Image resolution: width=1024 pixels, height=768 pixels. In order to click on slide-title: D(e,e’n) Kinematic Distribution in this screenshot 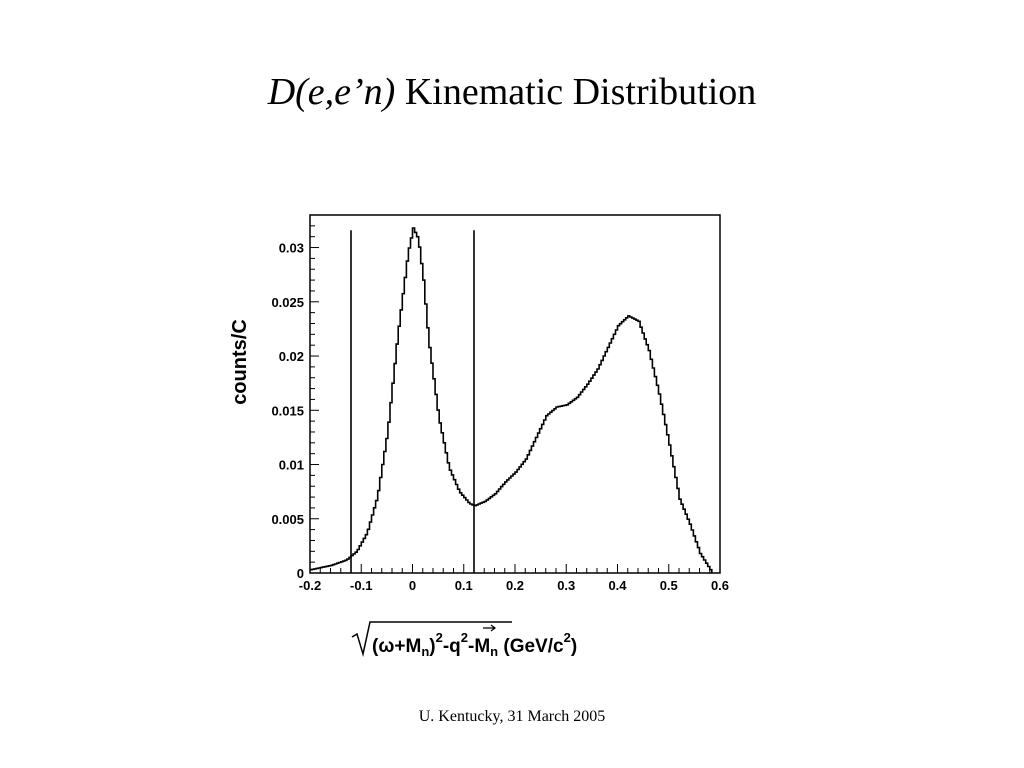, I will do `click(512, 93)`.